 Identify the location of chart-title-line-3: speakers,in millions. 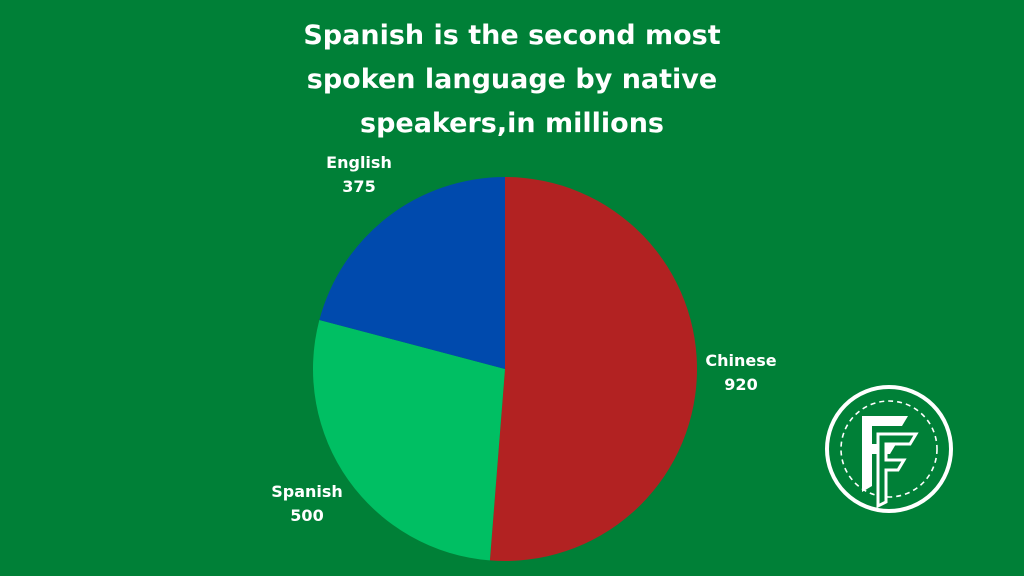
(512, 123).